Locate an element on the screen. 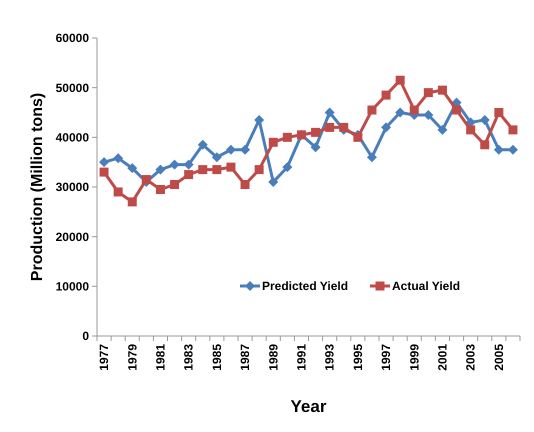 The image size is (534, 432). x-tick-label: 1979 is located at coordinates (132, 357).